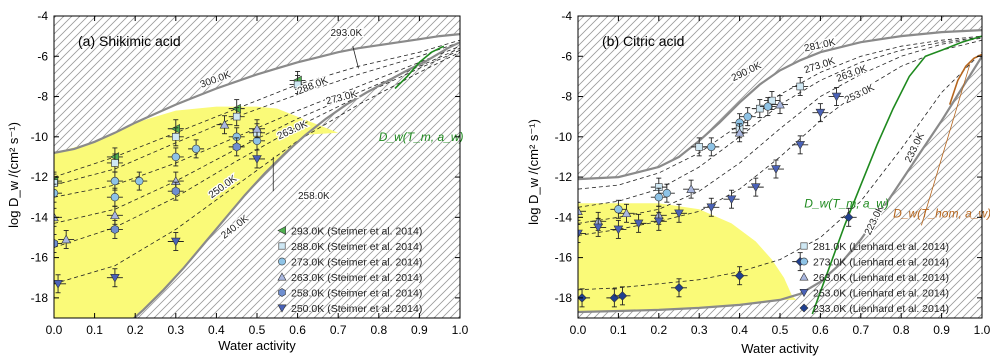 The height and width of the screenshot is (356, 990). Describe the element at coordinates (643, 41) in the screenshot. I see `panel-title: (b) Citric acid` at that location.